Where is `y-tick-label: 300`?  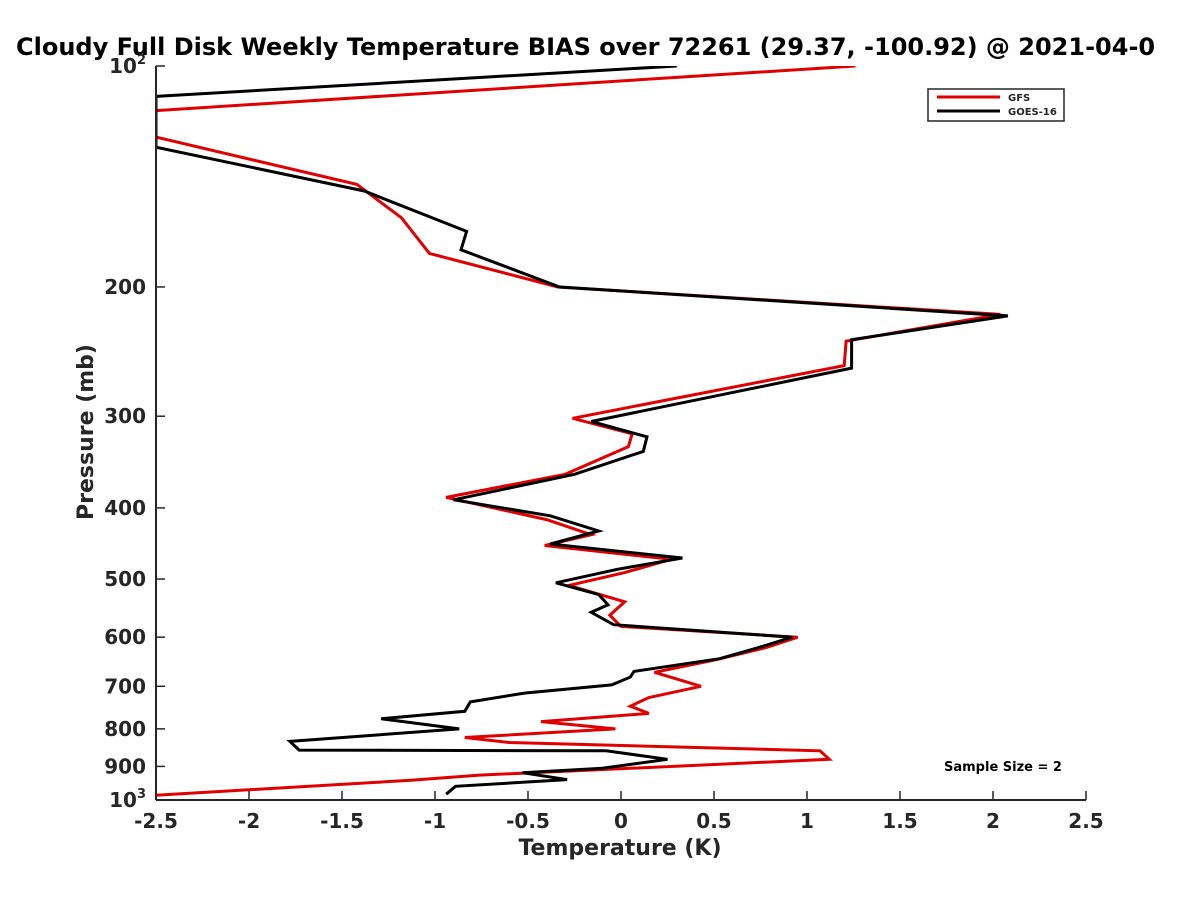 y-tick-label: 300 is located at coordinates (125, 416).